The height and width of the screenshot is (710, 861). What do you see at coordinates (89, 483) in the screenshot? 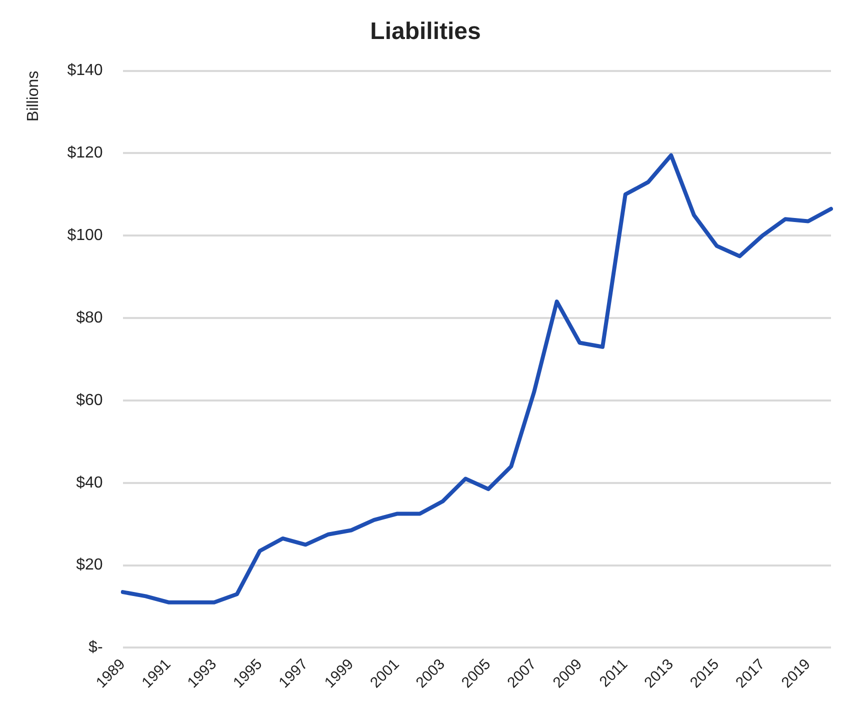
I see `y-tick-label: $40` at bounding box center [89, 483].